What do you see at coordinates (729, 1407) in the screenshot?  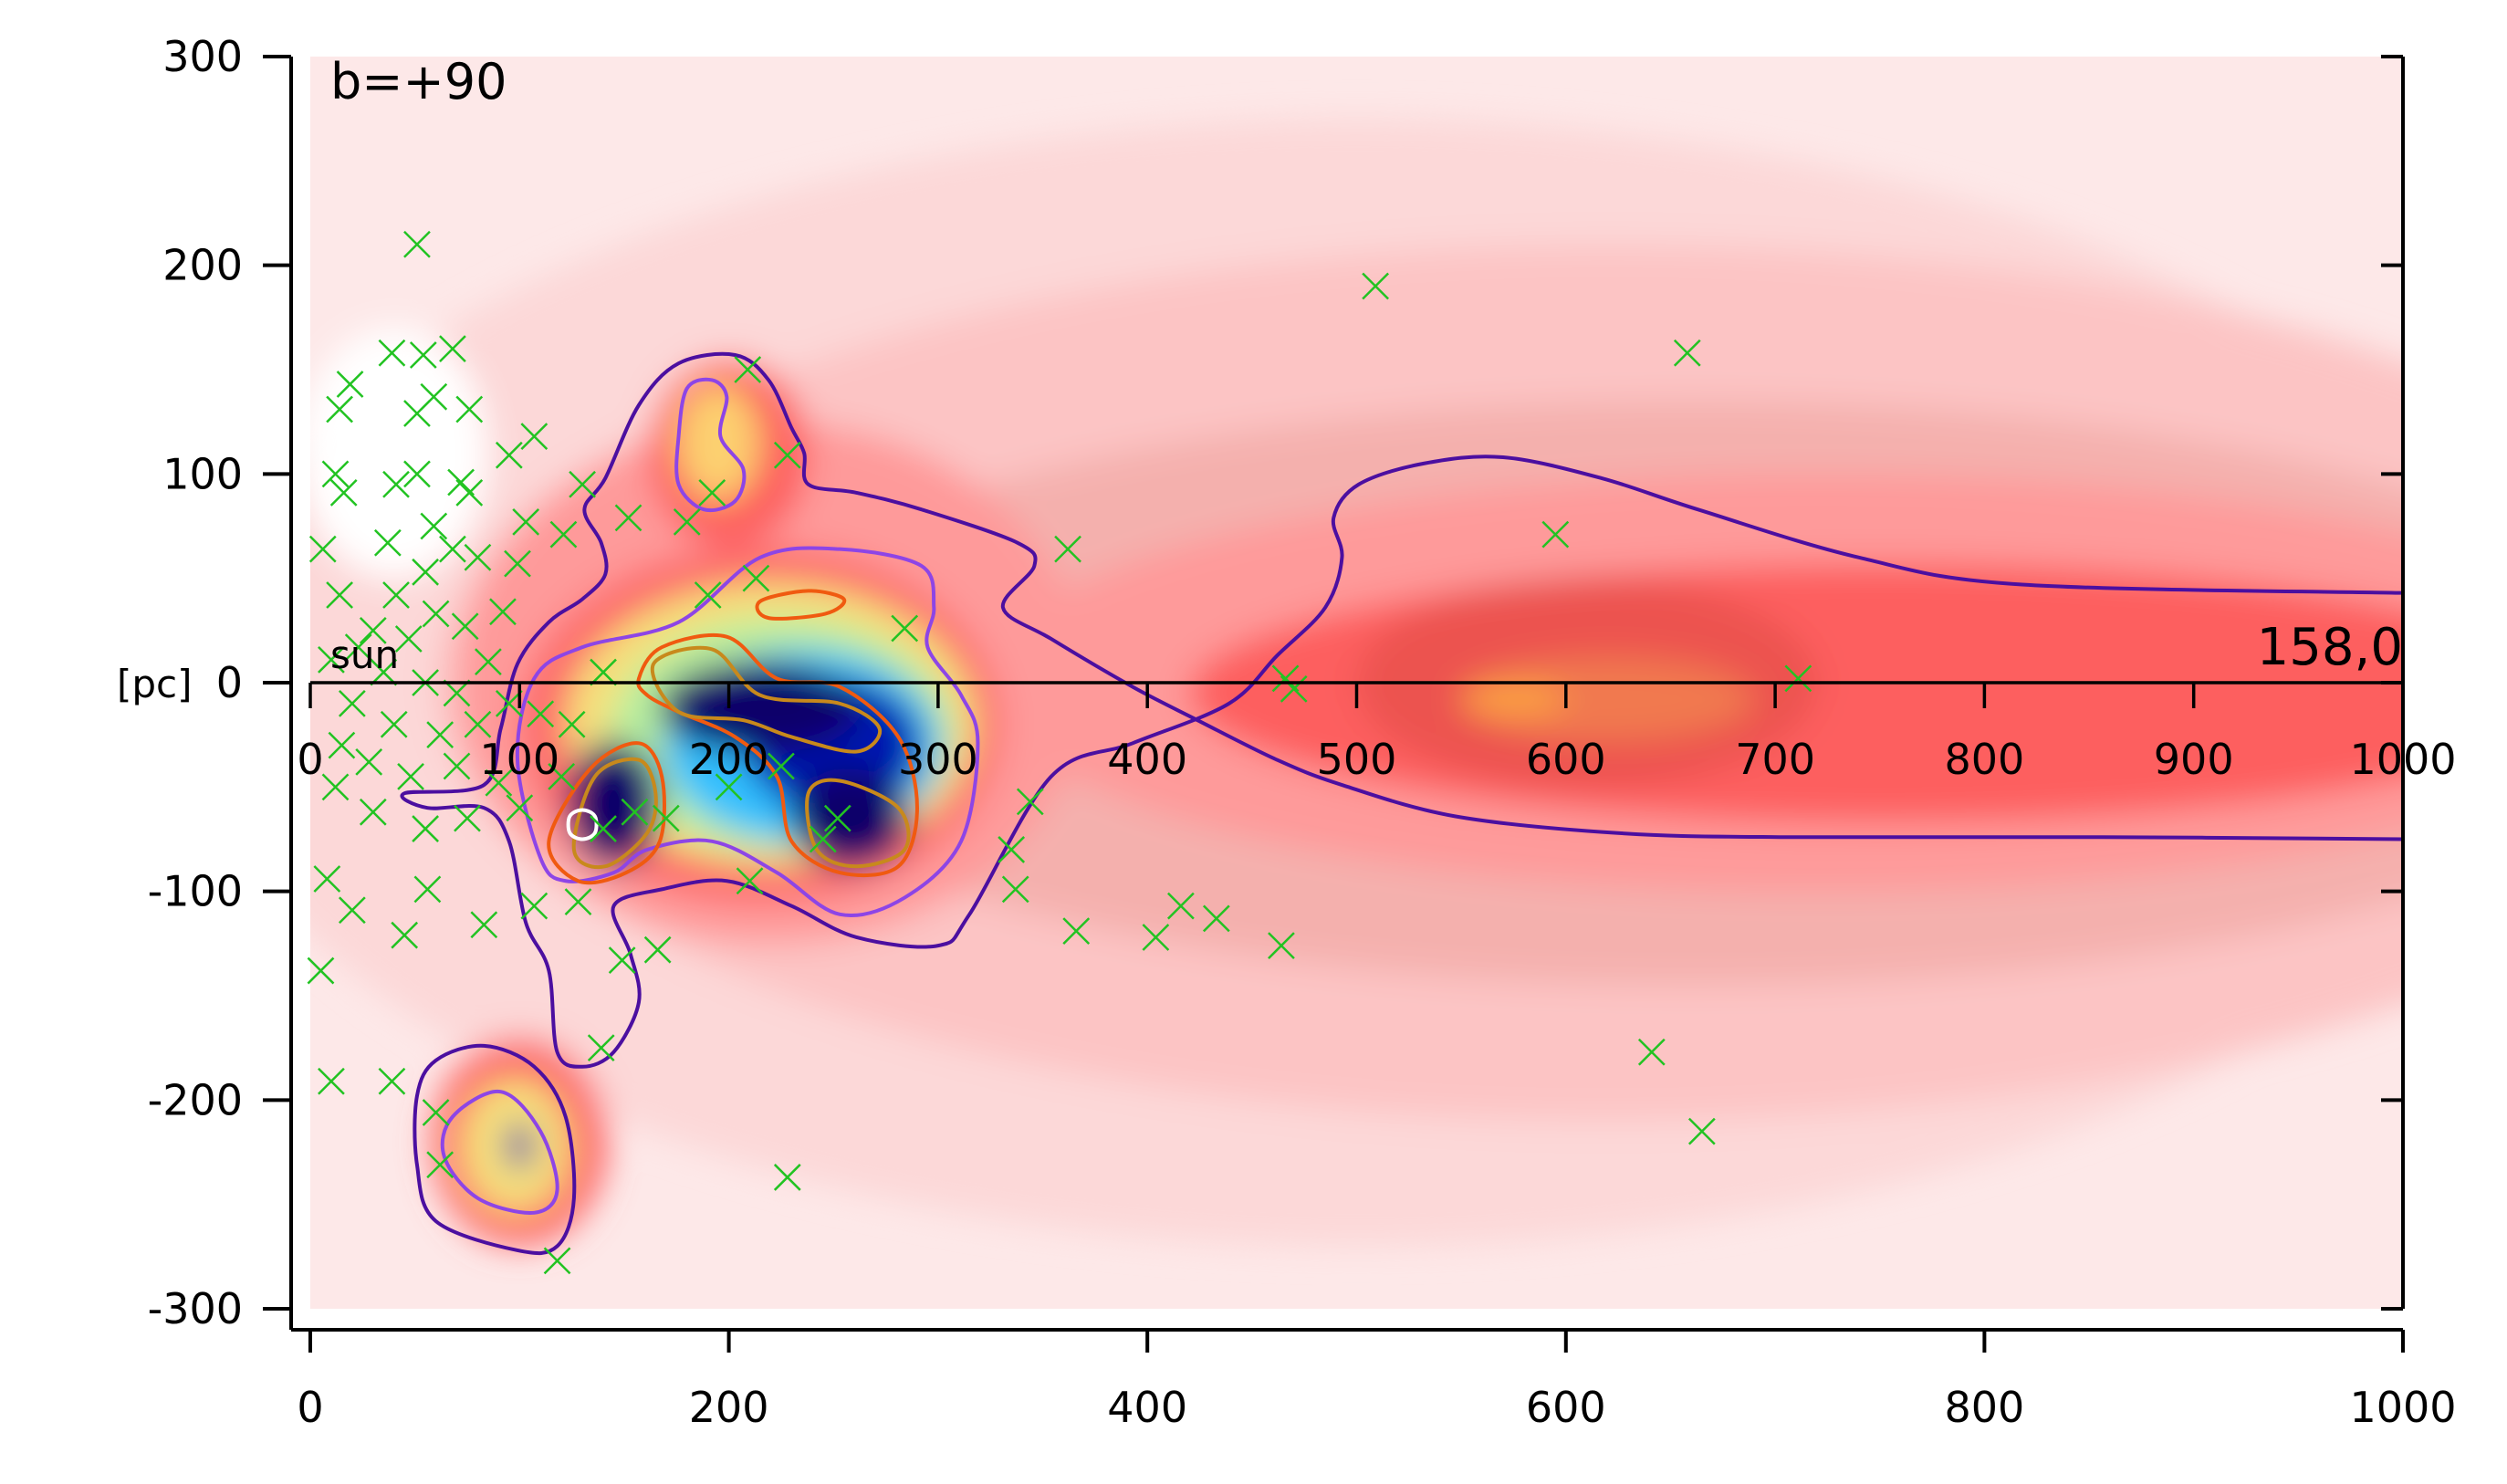 I see `x-tick-label-bottom: 200` at bounding box center [729, 1407].